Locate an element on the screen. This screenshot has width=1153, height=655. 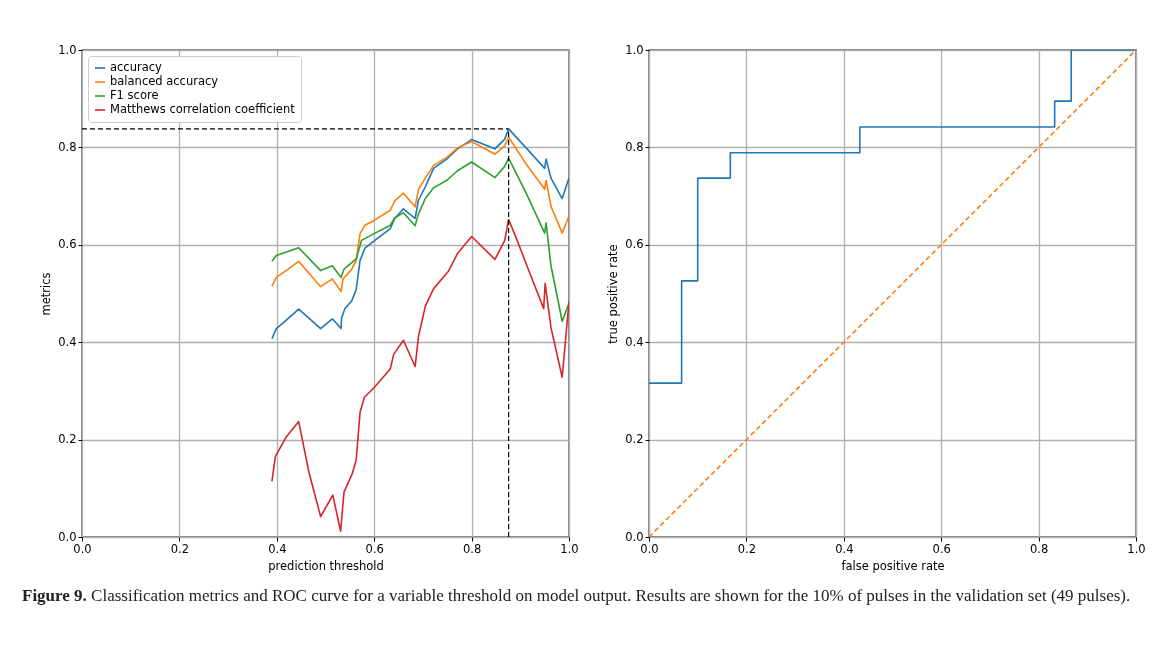
legend-label: accuracy is located at coordinates (136, 67).